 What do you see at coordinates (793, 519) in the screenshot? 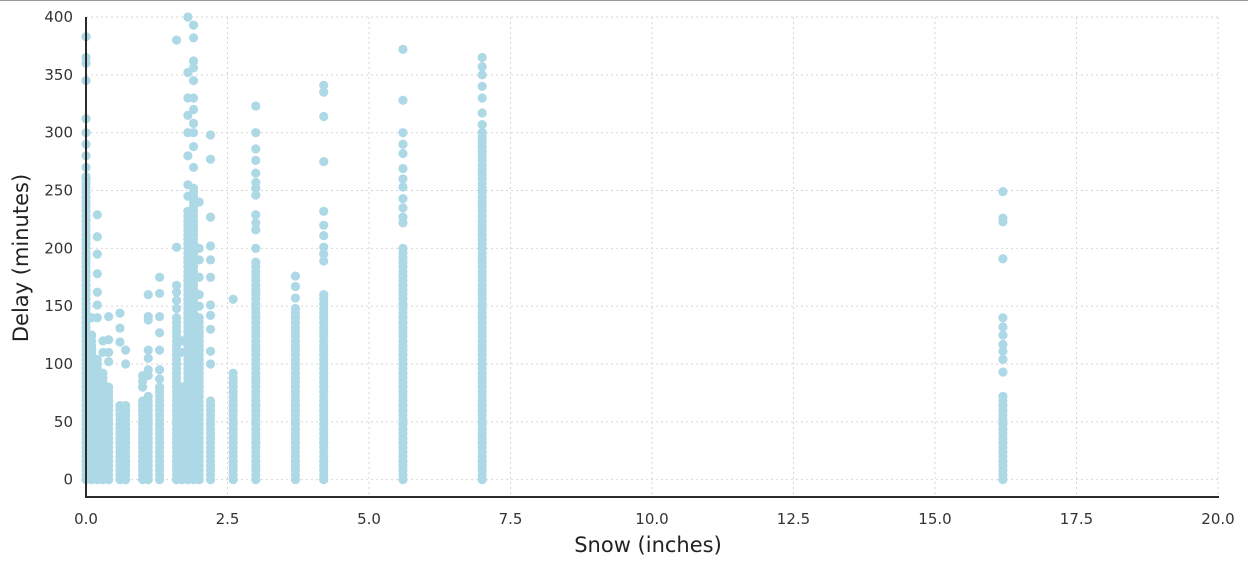
I see `x-tick-label: 12.5` at bounding box center [793, 519].